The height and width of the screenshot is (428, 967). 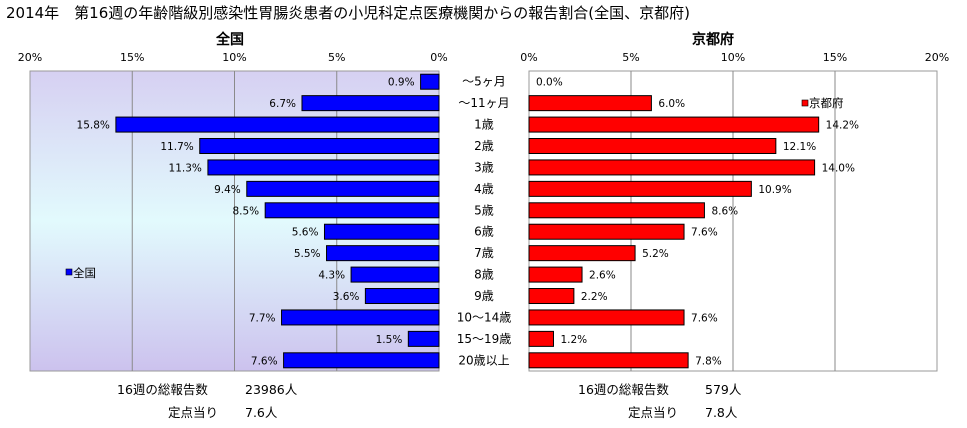 I want to click on category-label: 7歳, so click(x=484, y=253).